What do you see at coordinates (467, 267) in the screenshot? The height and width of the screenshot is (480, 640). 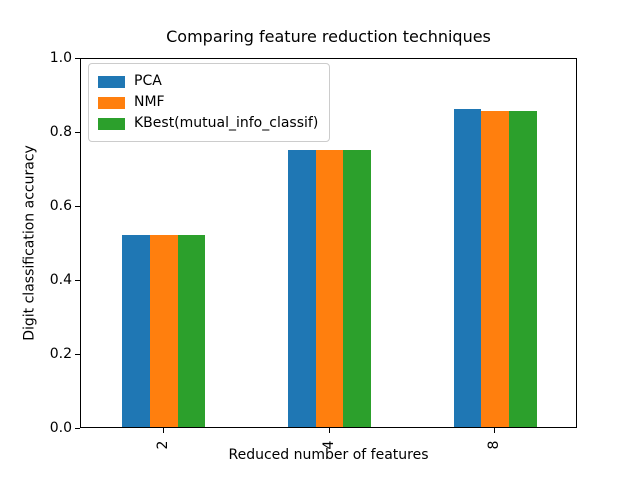 I see `bar-pca-x8` at bounding box center [467, 267].